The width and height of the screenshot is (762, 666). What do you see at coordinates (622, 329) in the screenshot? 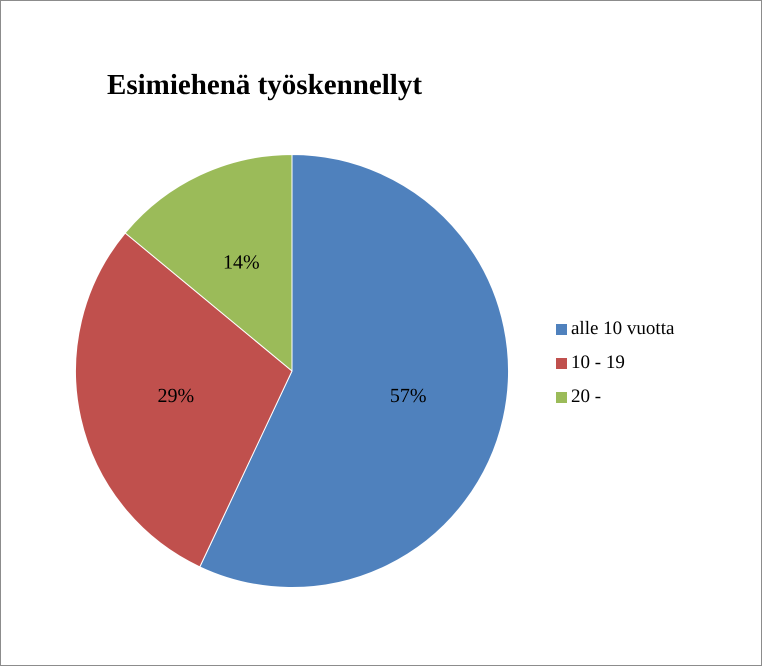
I see `legend-label: alle 10 vuotta` at bounding box center [622, 329].